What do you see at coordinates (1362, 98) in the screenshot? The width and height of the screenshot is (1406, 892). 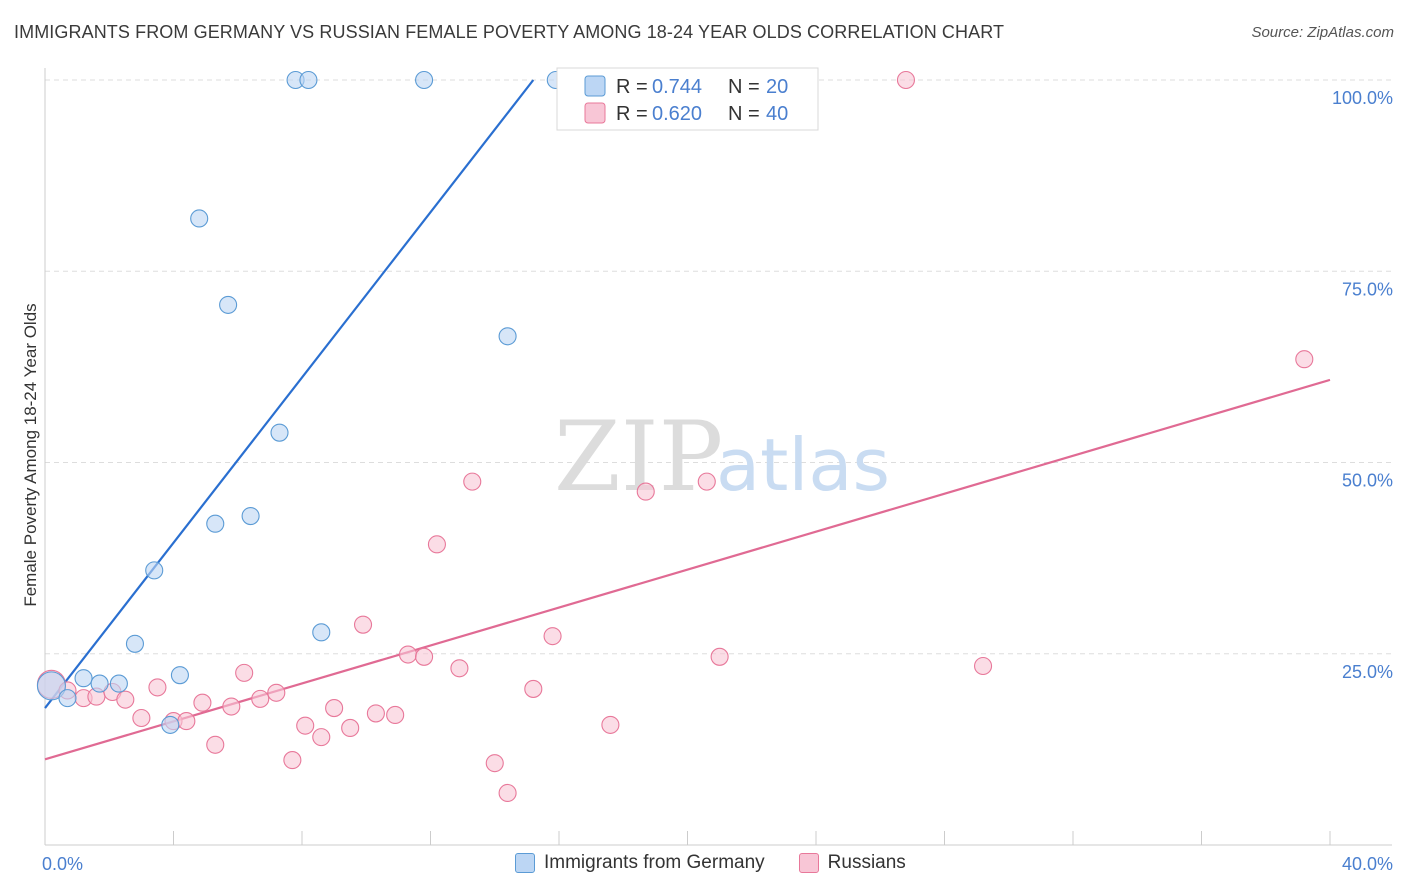 I see `y-tick-label: 100.0%` at bounding box center [1362, 98].